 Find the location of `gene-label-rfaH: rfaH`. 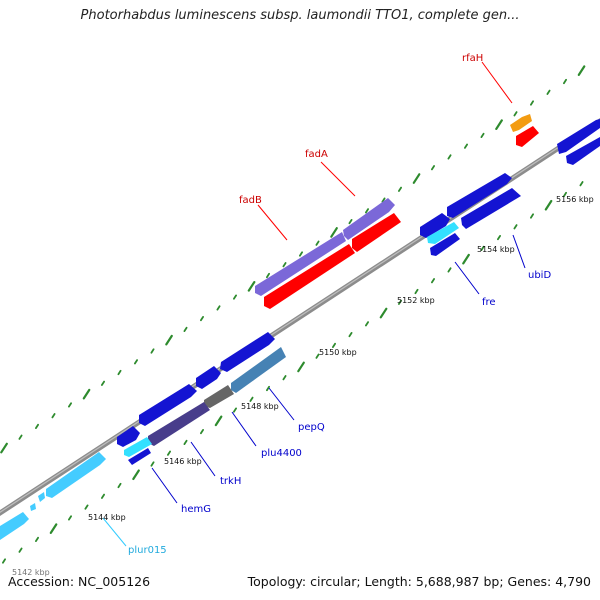

gene-label-rfaH: rfaH is located at coordinates (472, 58).